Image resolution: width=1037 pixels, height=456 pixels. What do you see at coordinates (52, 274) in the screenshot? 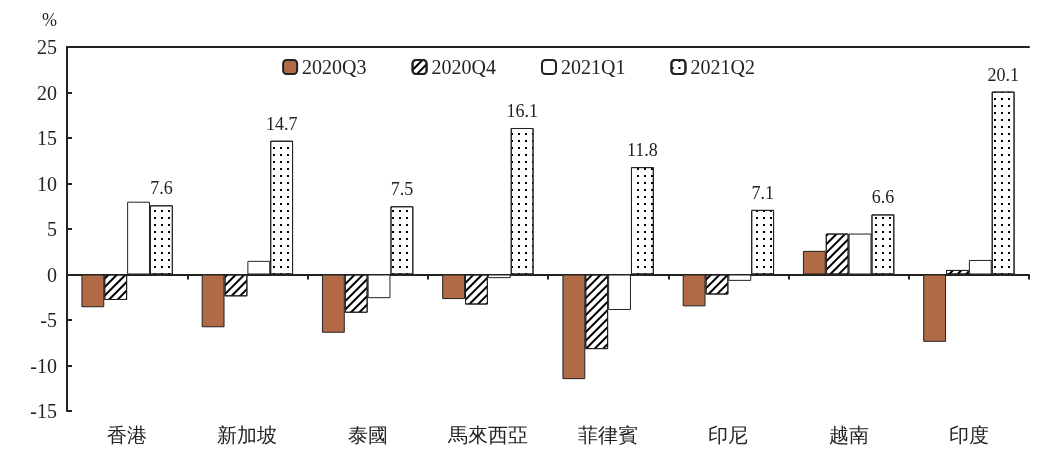
I see `y-tick-label: 0` at bounding box center [52, 274].